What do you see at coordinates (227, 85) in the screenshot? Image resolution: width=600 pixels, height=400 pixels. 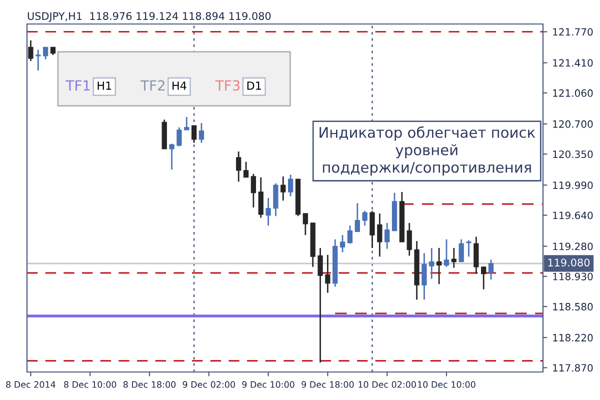 I see `annotation: TF3` at bounding box center [227, 85].